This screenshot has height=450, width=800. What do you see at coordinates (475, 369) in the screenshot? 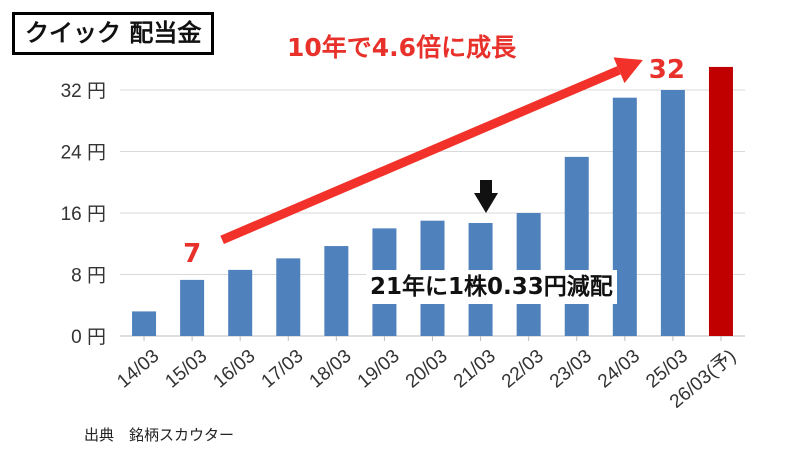
I see `x-tick-label: 21/03` at bounding box center [475, 369].